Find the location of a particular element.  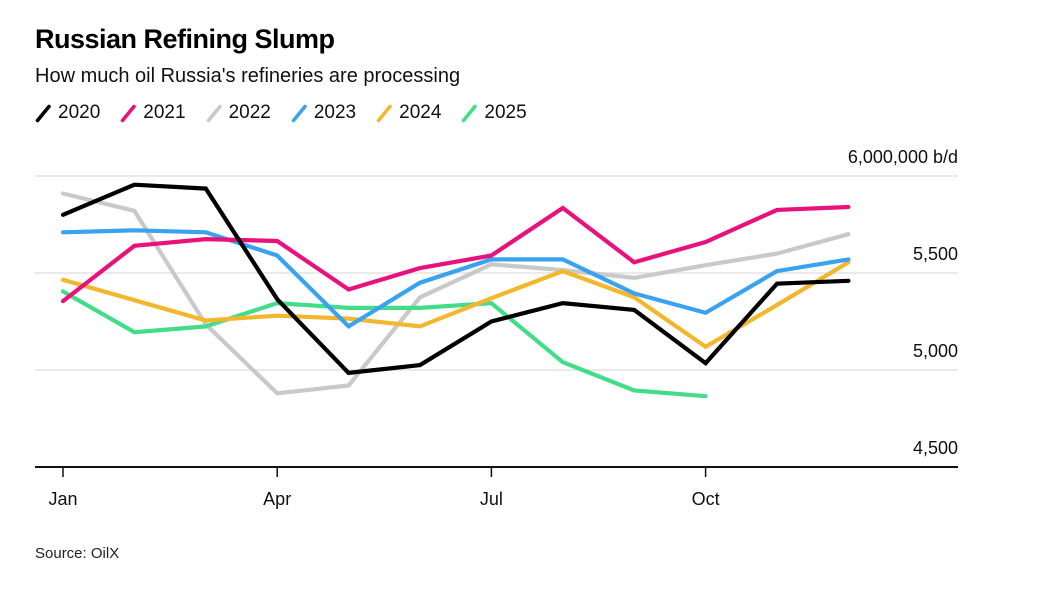

x-axis-label: Jul is located at coordinates (491, 499).